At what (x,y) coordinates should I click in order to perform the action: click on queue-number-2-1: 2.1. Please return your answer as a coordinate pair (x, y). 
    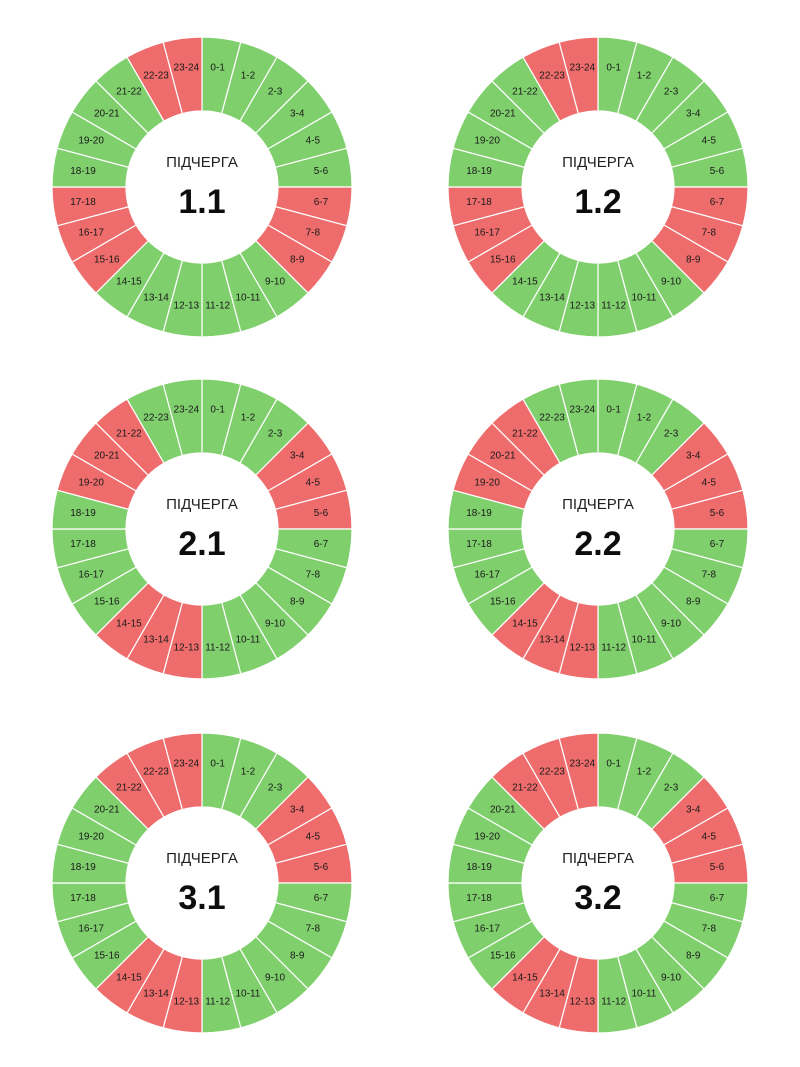
    Looking at the image, I should click on (201, 544).